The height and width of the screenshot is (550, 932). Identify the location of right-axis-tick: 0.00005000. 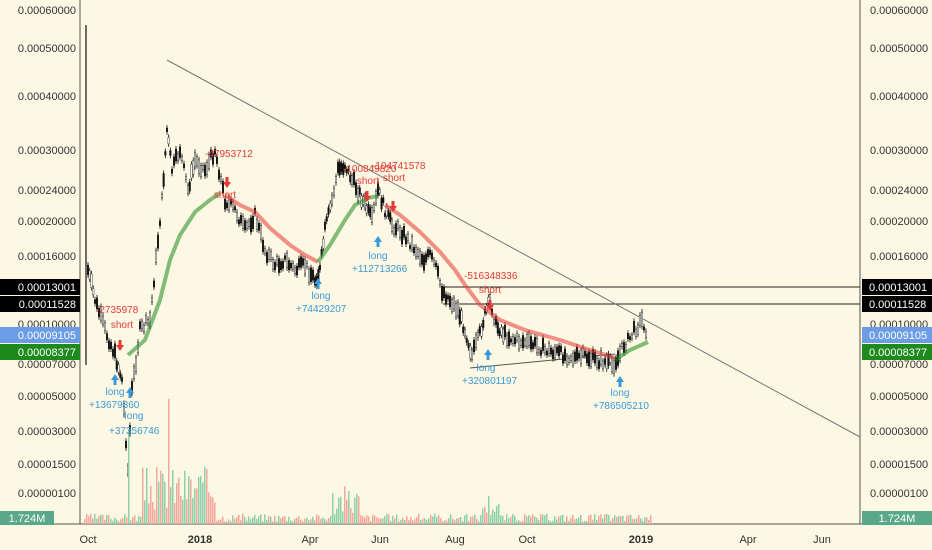
(899, 397).